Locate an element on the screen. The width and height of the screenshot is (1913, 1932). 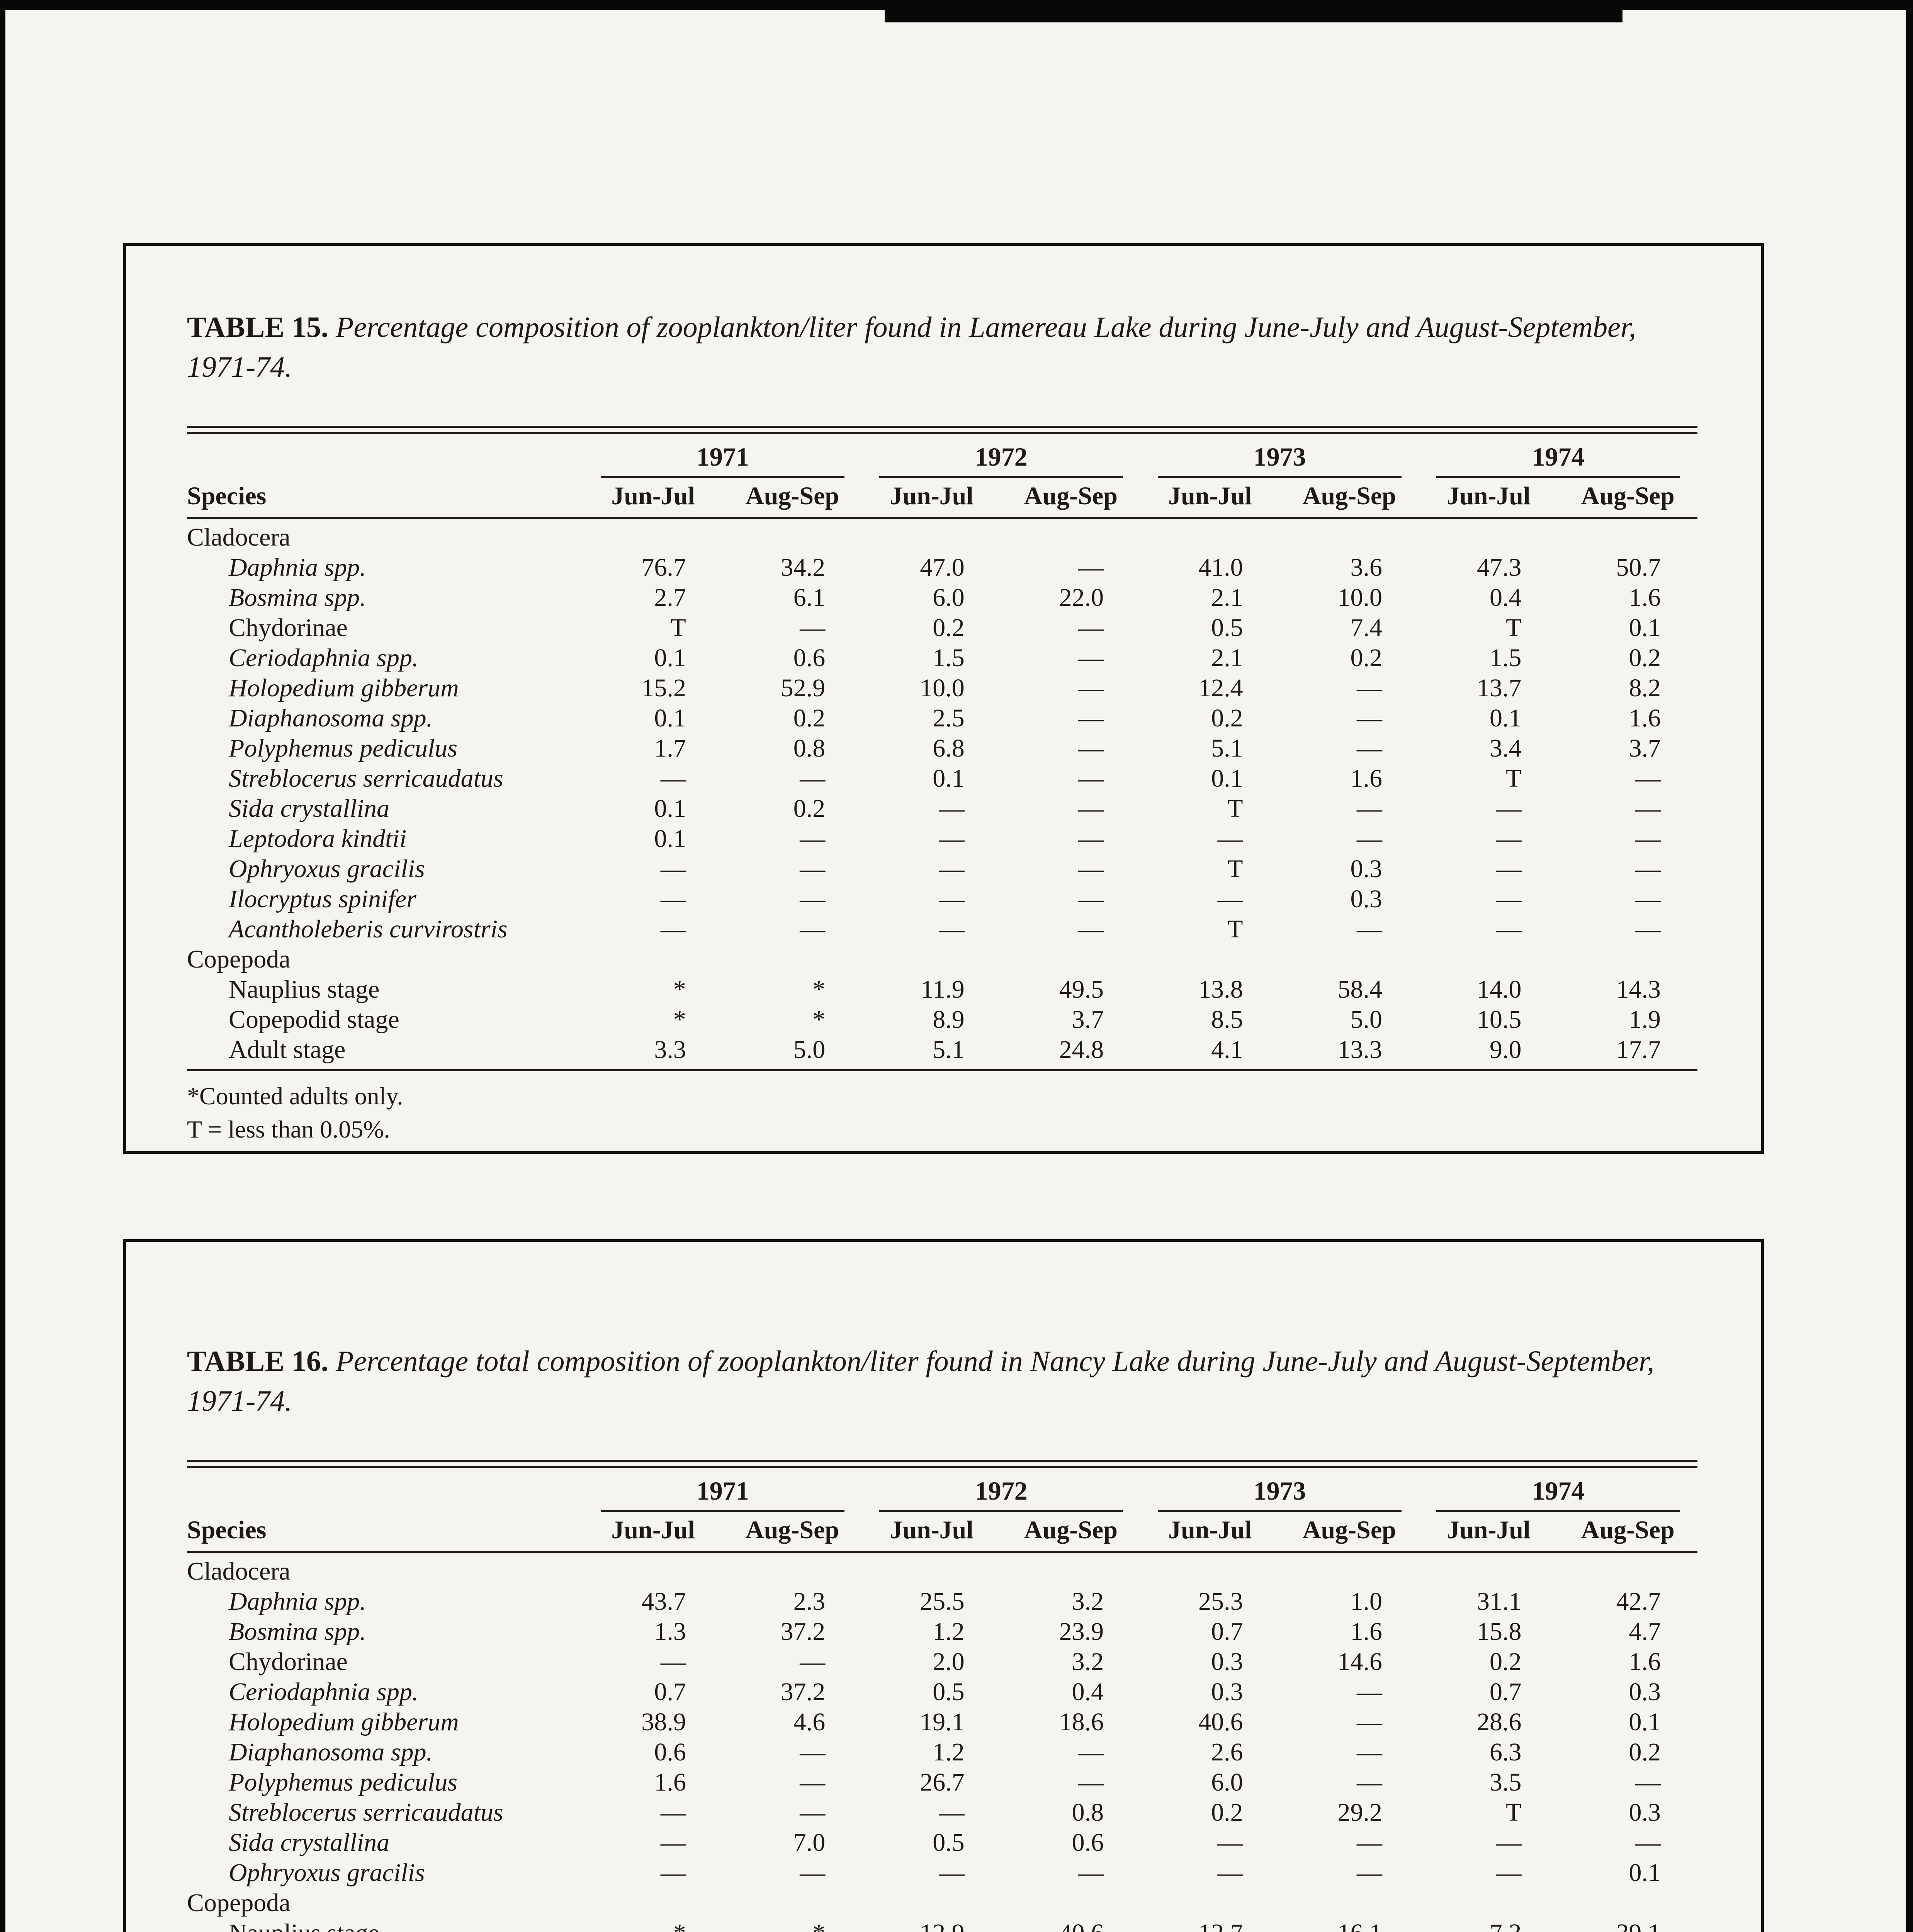
value-cell: 6.3 is located at coordinates (1505, 1752).